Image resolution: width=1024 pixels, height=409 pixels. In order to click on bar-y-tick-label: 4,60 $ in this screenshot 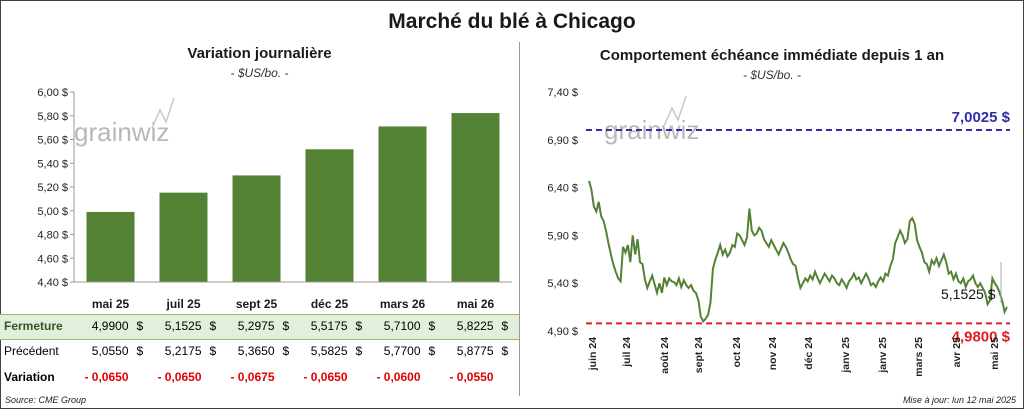, I will do `click(52, 259)`.